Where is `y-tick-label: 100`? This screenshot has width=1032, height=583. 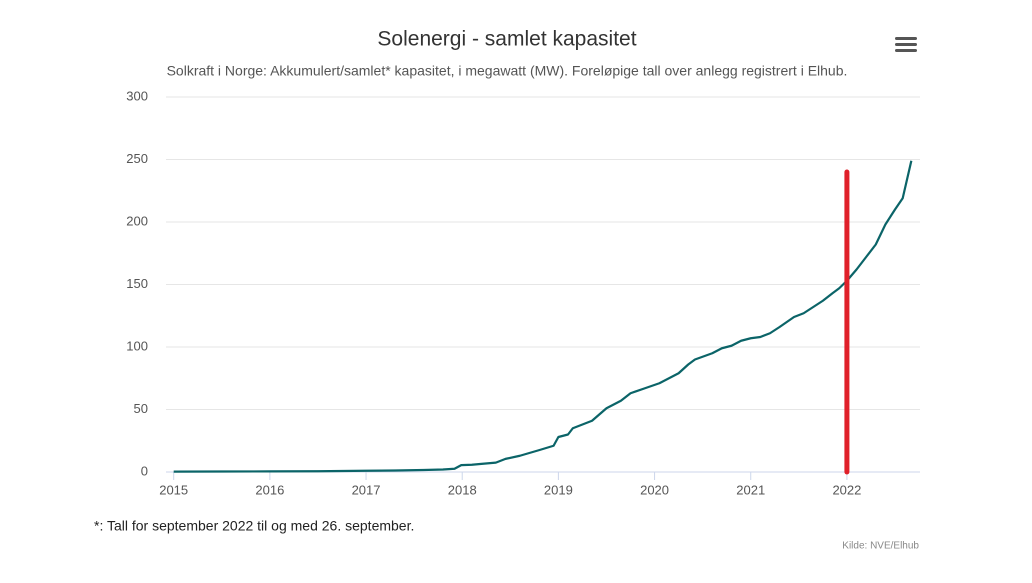 y-tick-label: 100 is located at coordinates (137, 345).